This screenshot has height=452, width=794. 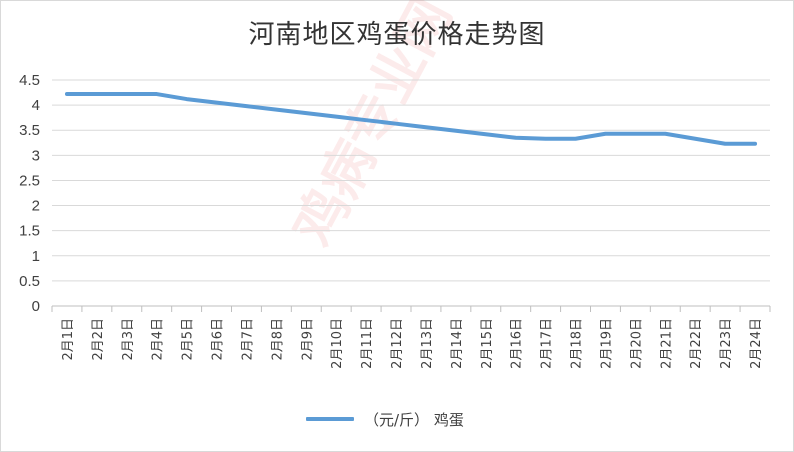 I want to click on x-tick-label: 2月3日, so click(x=128, y=339).